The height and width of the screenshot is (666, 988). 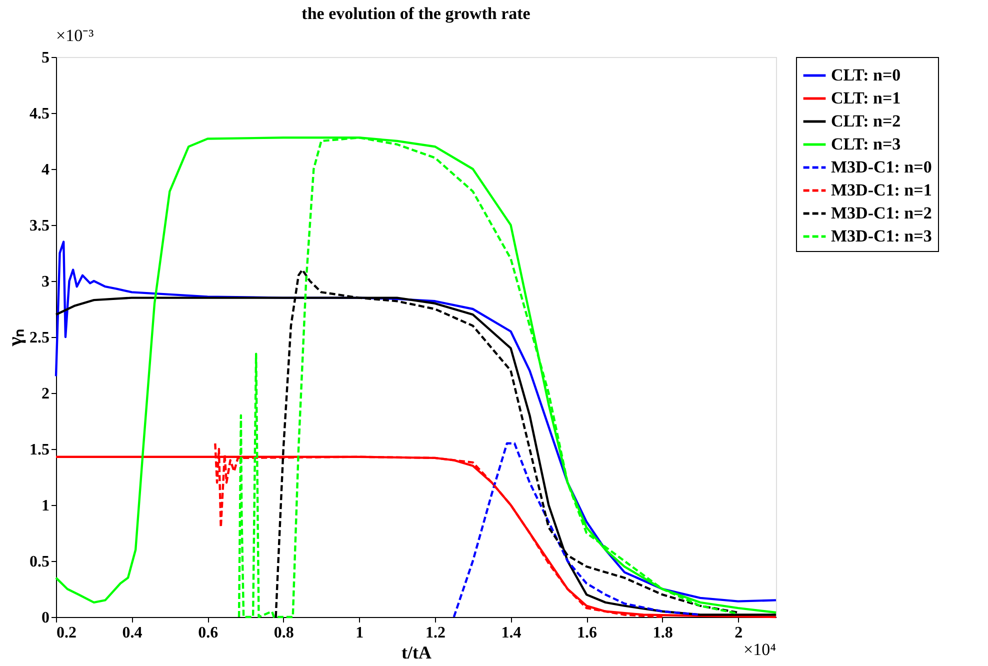 What do you see at coordinates (40, 562) in the screenshot?
I see `y-tick-label: 0.5` at bounding box center [40, 562].